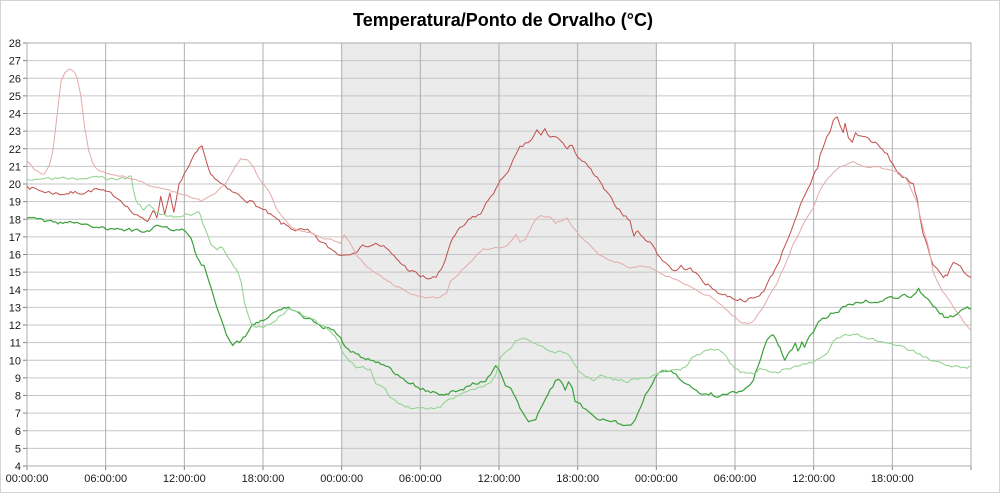 The image size is (1000, 493). I want to click on y-axis-label: 17, so click(15, 238).